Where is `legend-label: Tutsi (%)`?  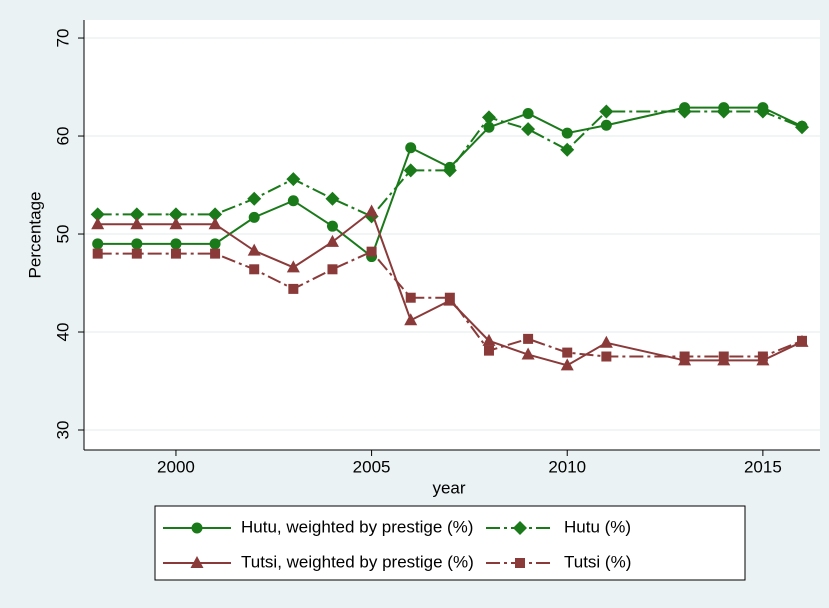
legend-label: Tutsi (%) is located at coordinates (597, 561).